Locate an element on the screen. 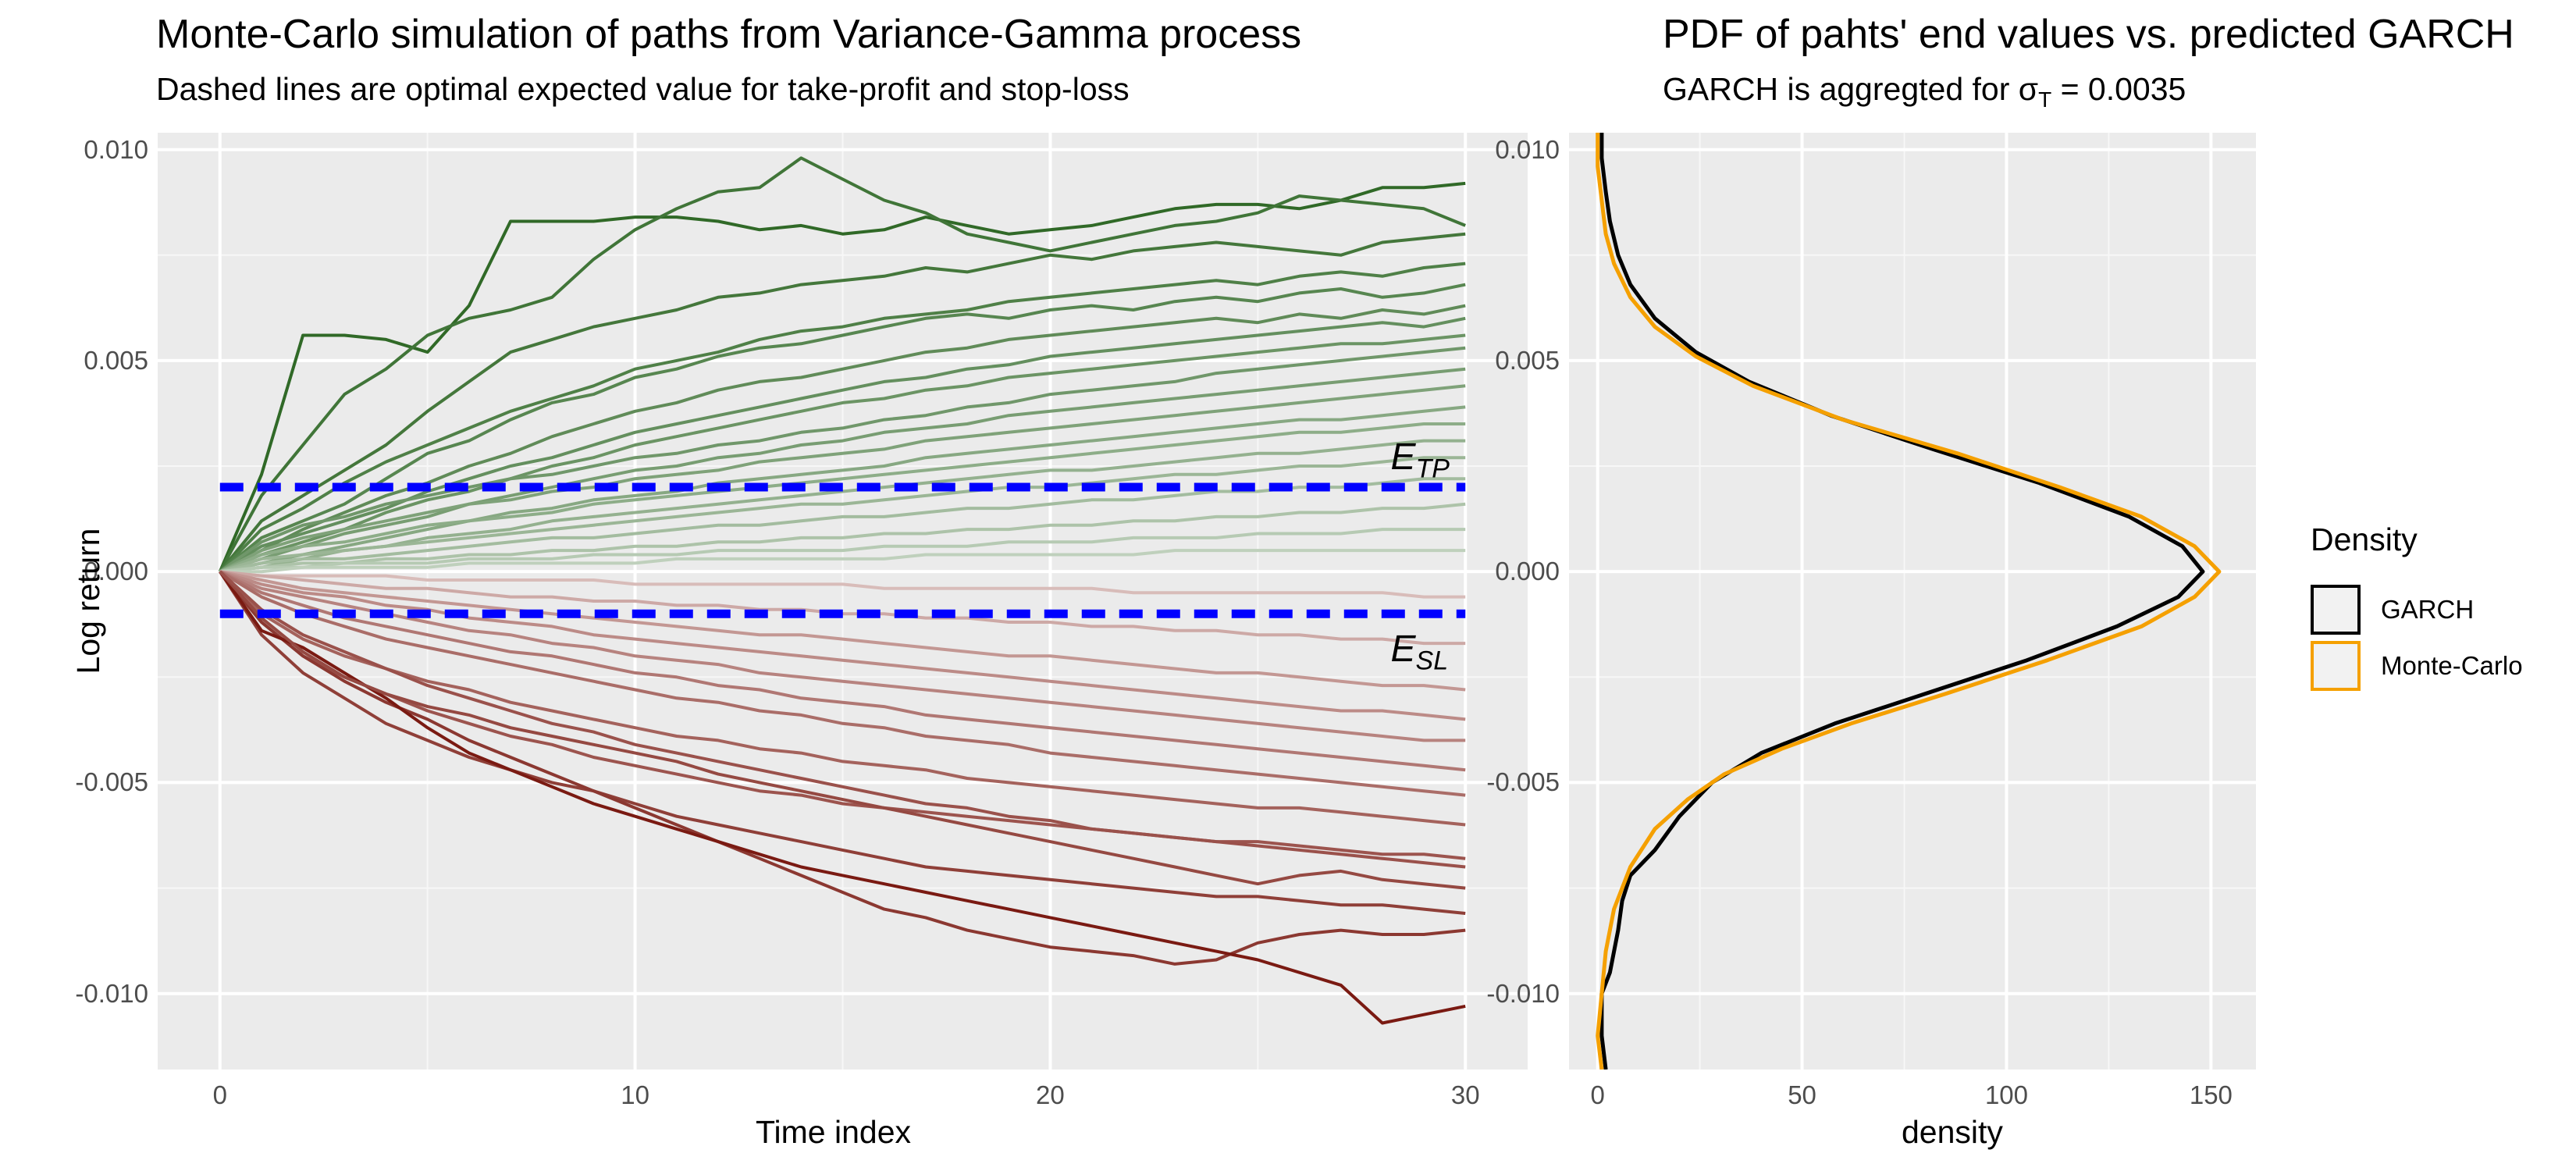  left-y-tick-label: 0.005 is located at coordinates (116, 360).